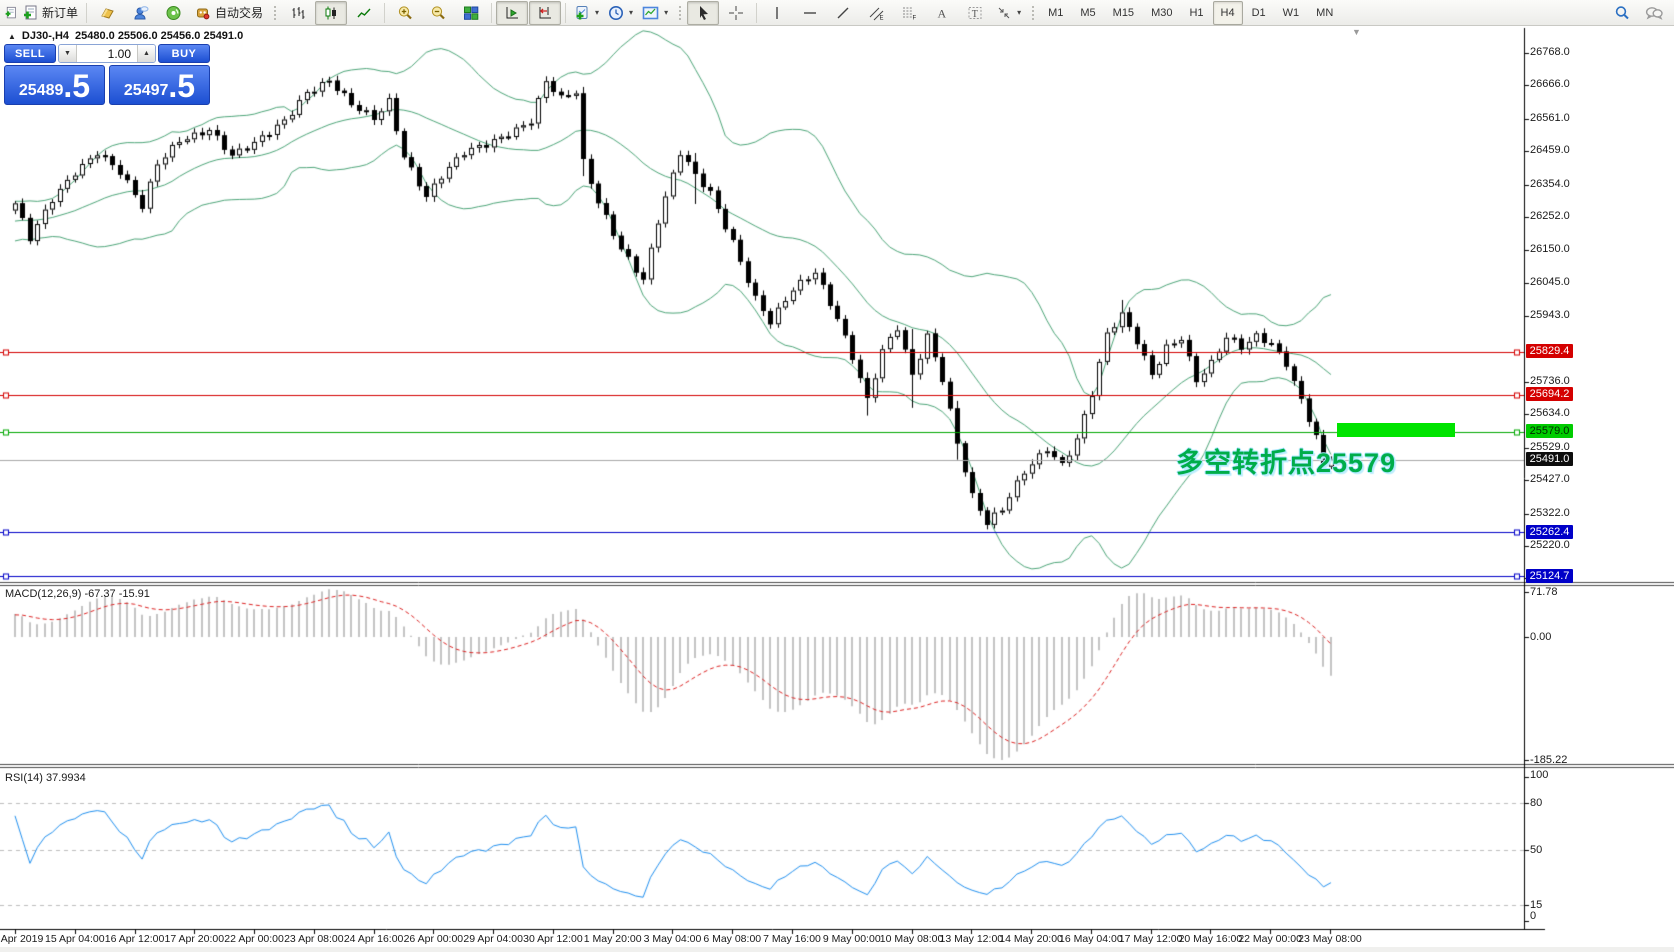  Describe the element at coordinates (1533, 916) in the screenshot. I see `rsi-axis-tick: 0` at that location.